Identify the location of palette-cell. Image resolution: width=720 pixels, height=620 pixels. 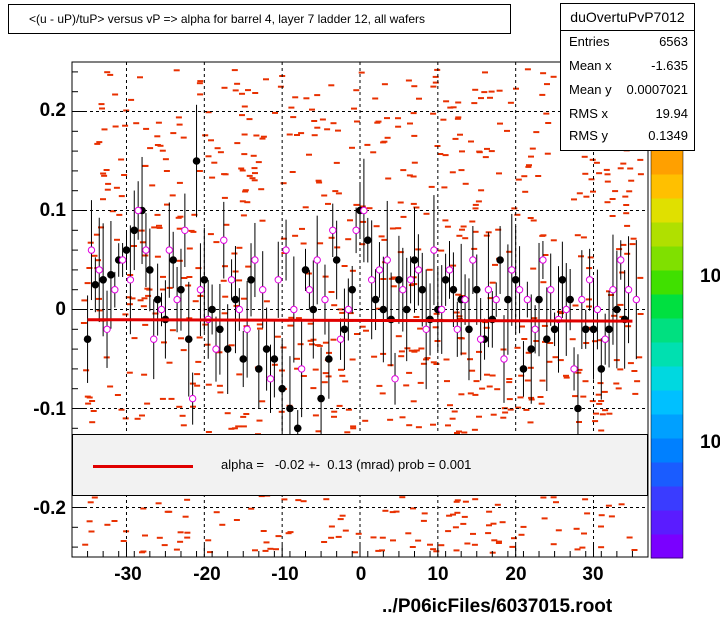
(667, 354).